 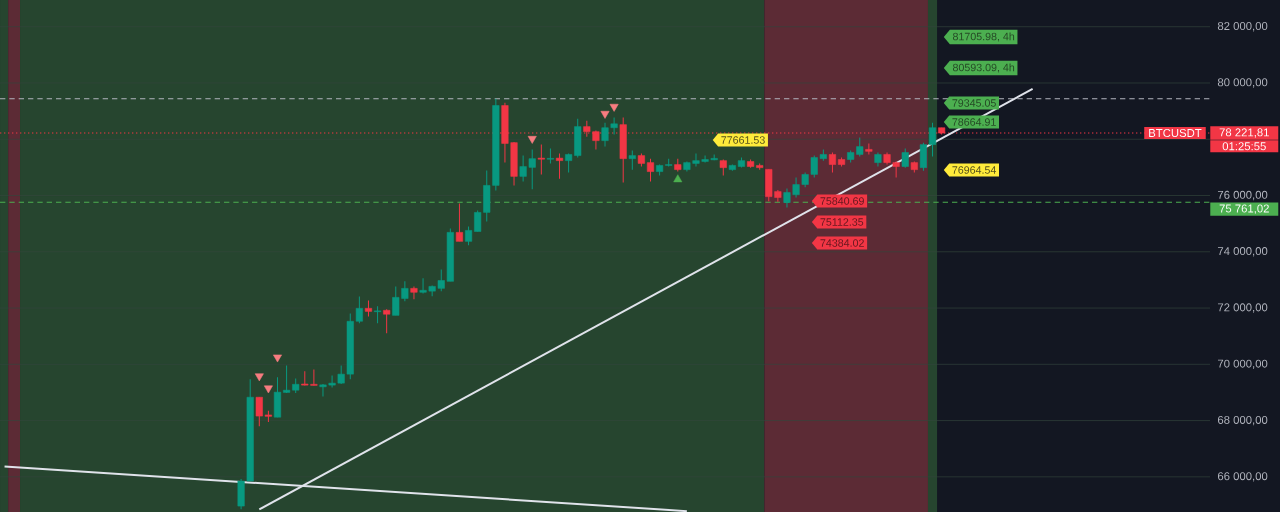 I want to click on annotation: 75840.69, so click(x=842, y=201).